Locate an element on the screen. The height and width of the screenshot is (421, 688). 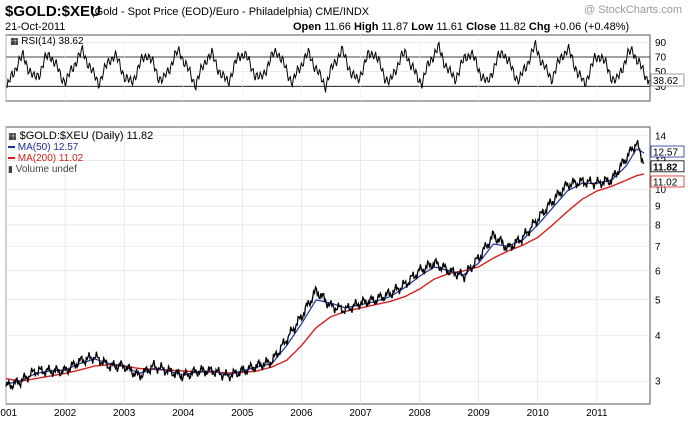
rsi-grid is located at coordinates (327, 68).